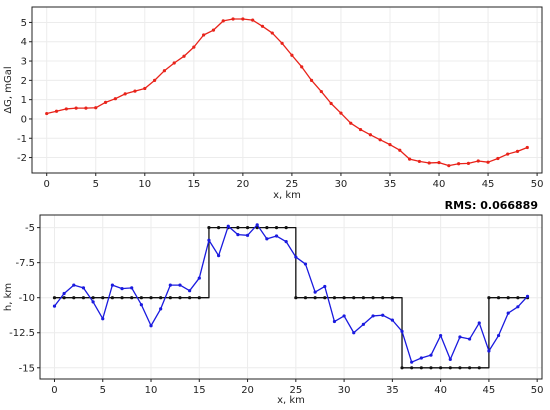 Image resolution: width=550 pixels, height=410 pixels. I want to click on y-tick-label: 4, so click(24, 42).